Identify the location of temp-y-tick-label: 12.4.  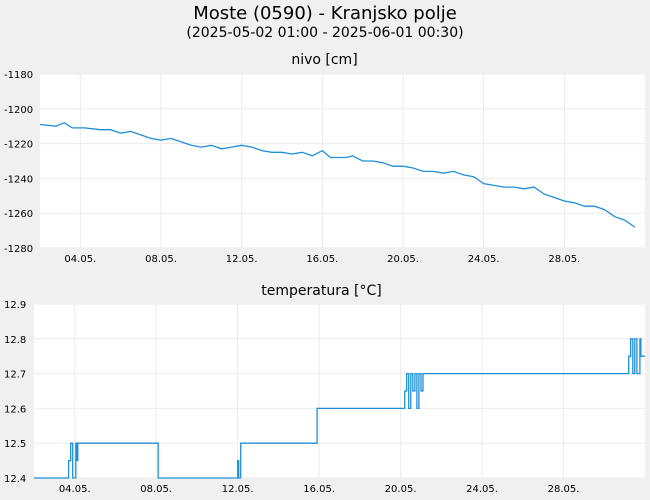
(15, 479).